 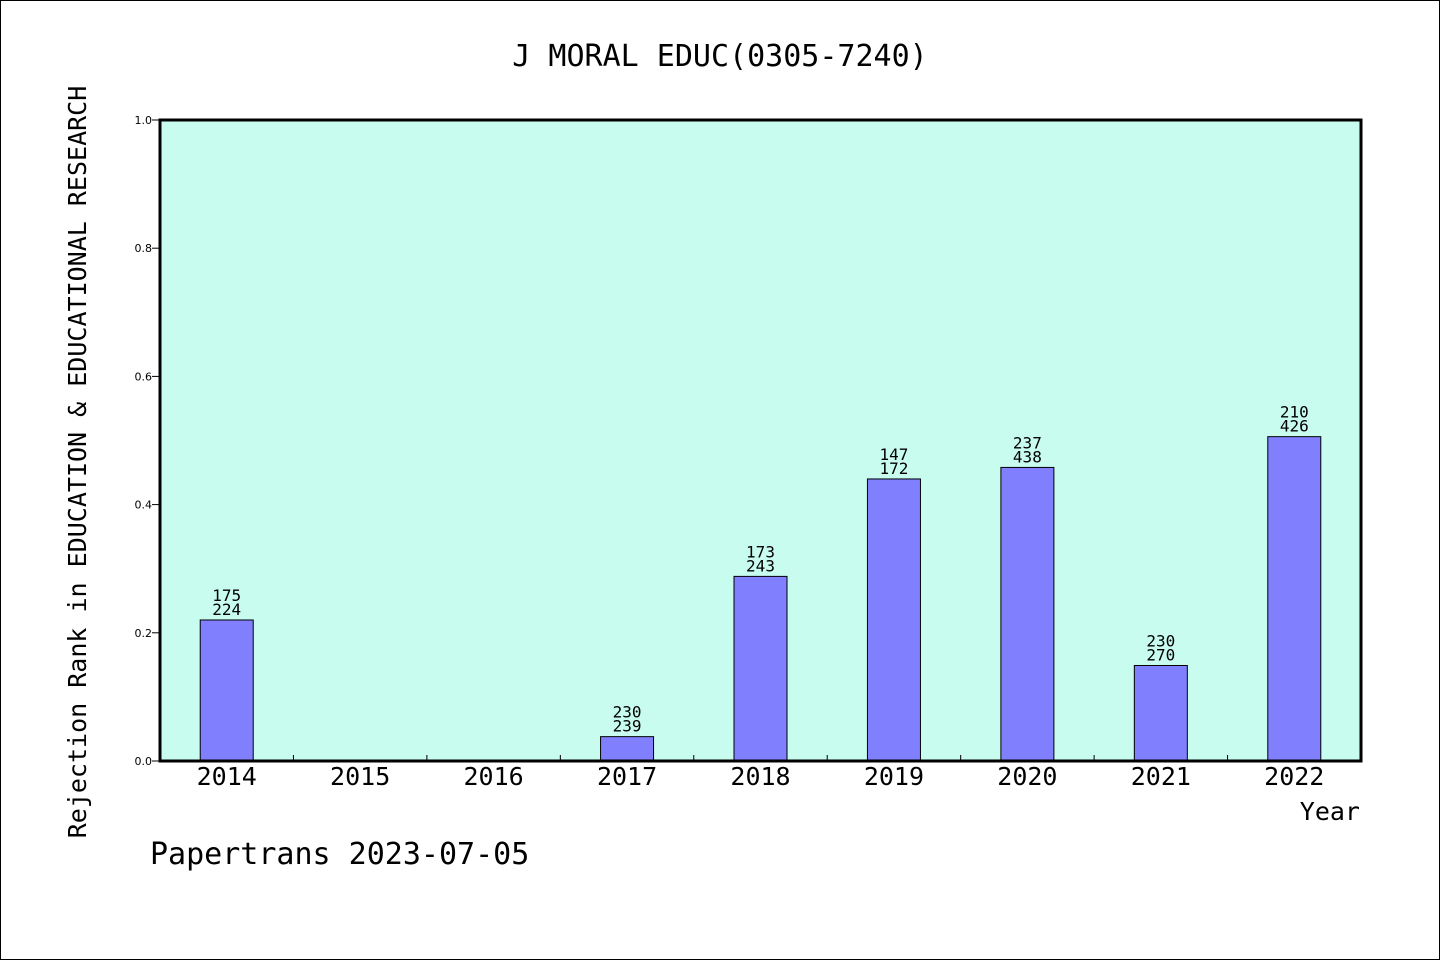 What do you see at coordinates (760, 565) in the screenshot?
I see `bar-label-bottom: 243` at bounding box center [760, 565].